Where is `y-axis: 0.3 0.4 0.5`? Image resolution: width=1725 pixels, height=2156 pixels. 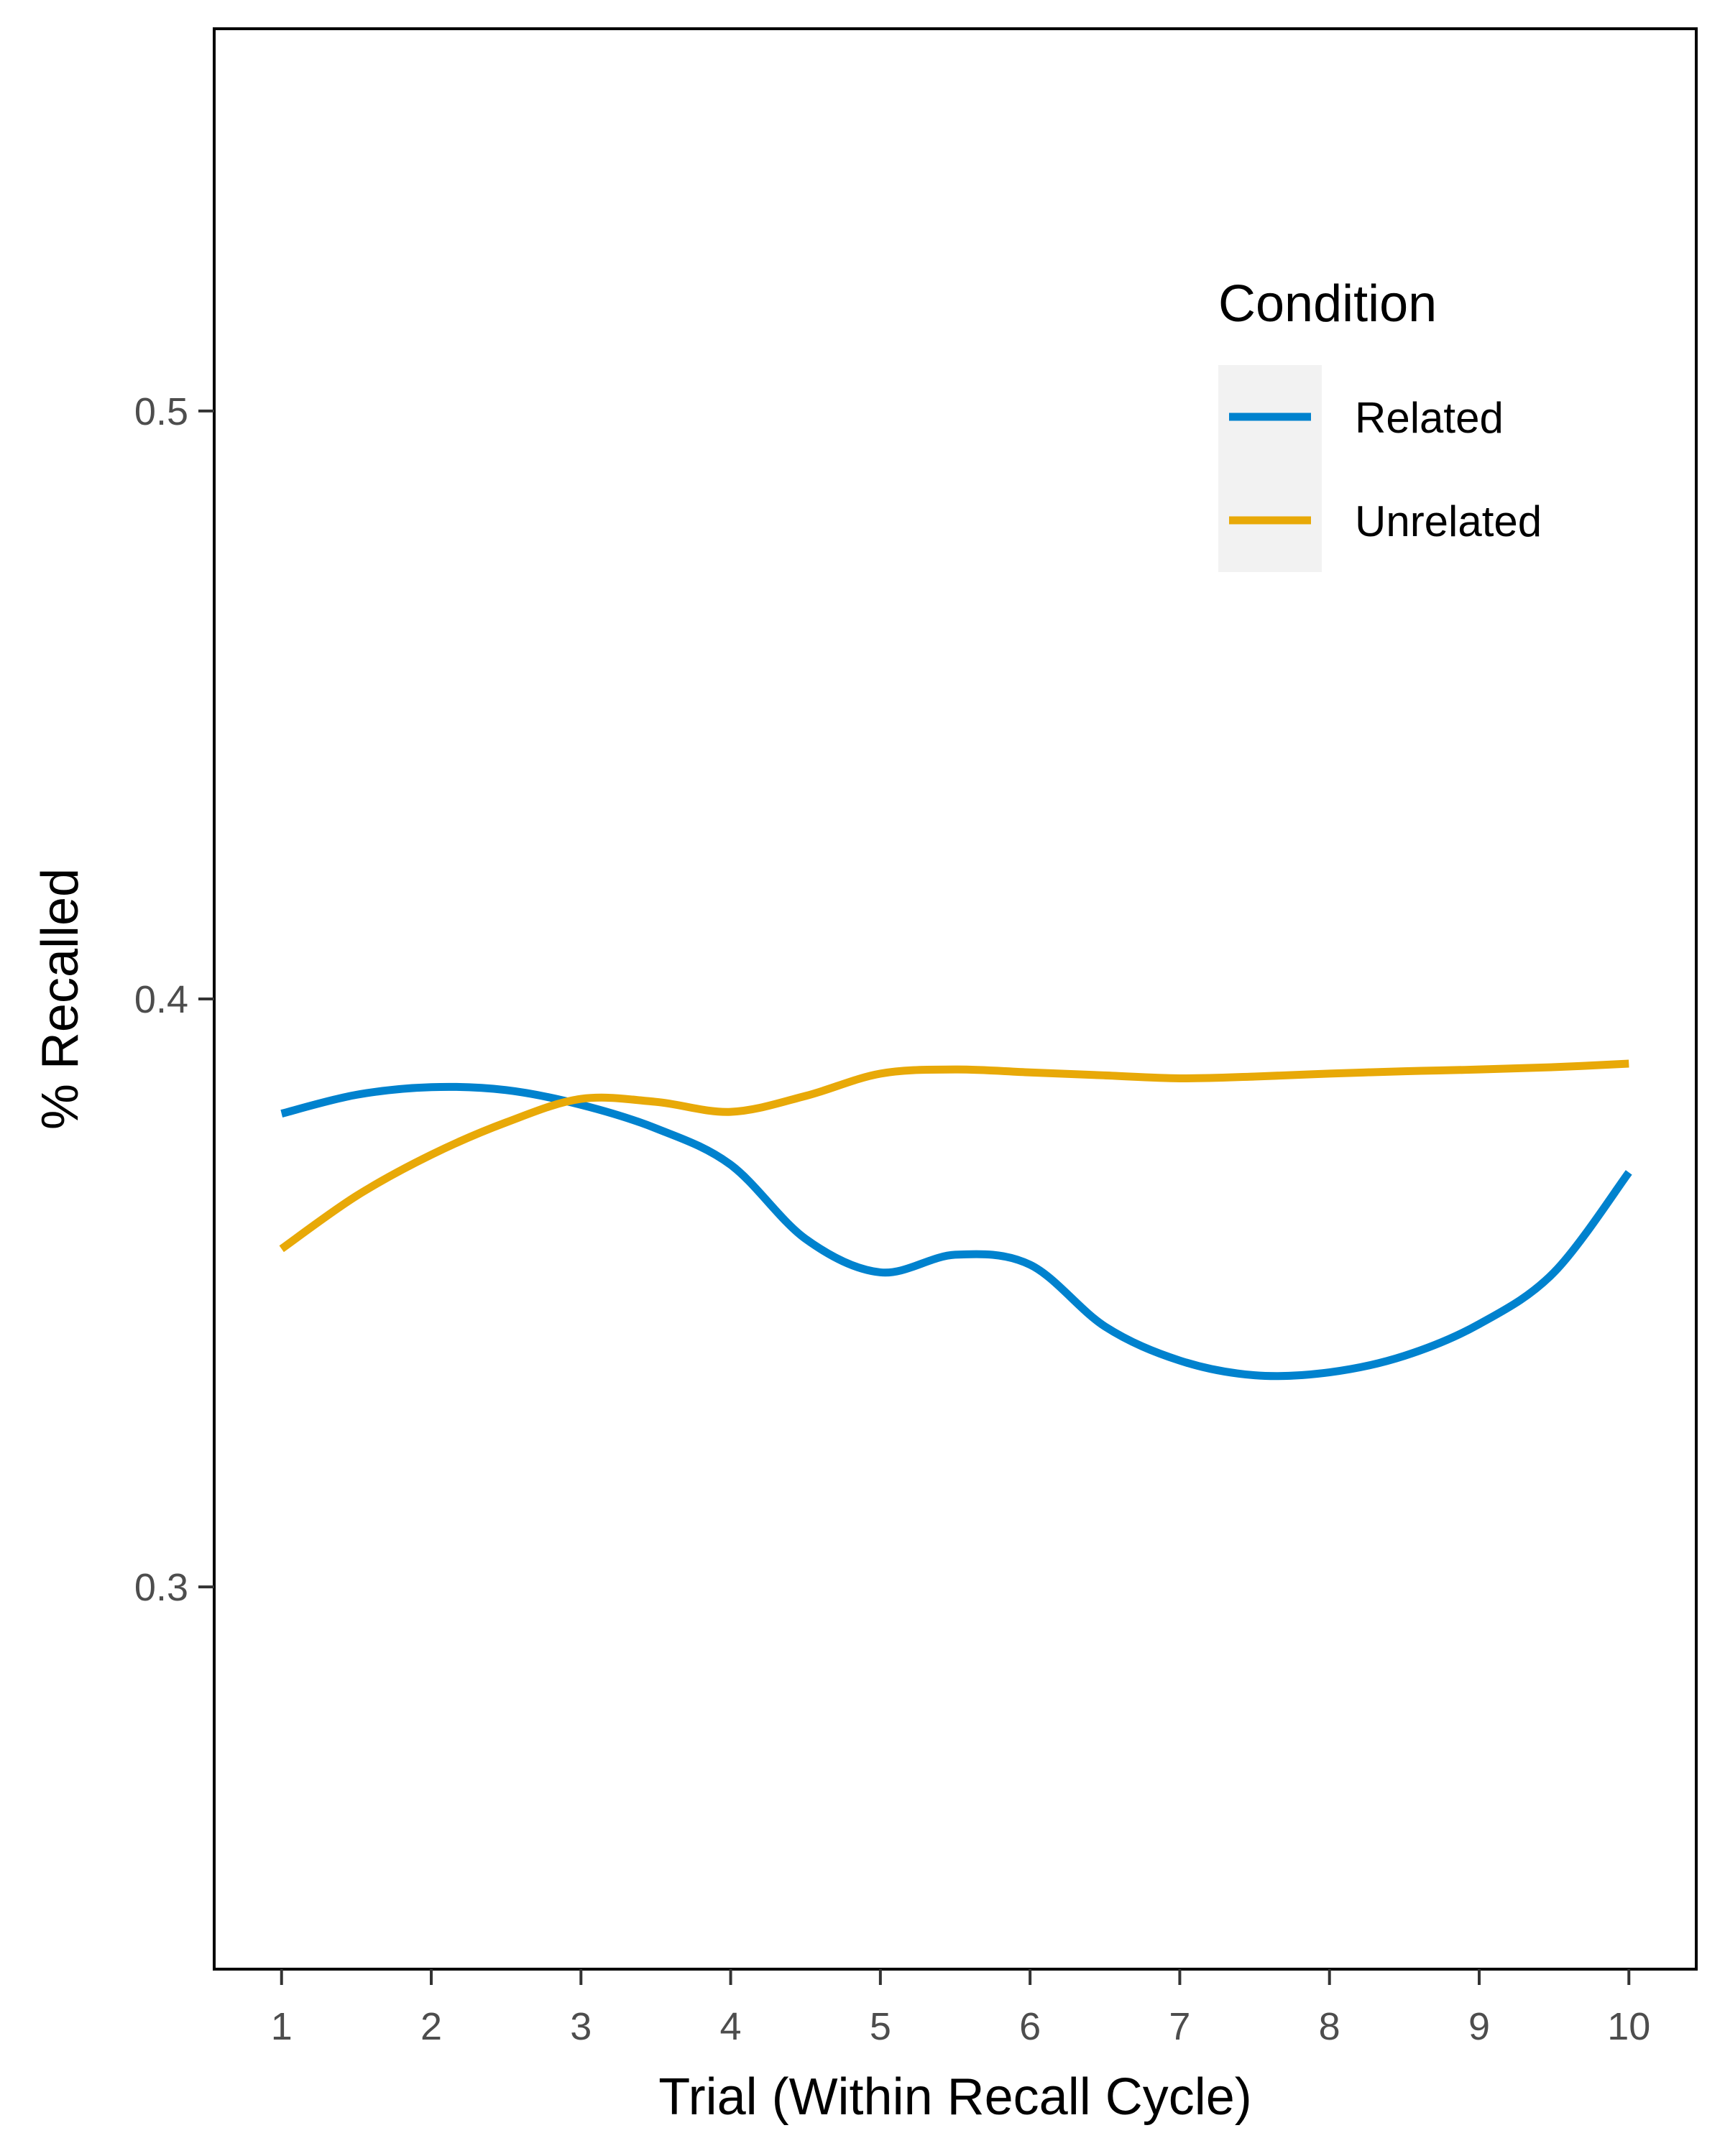
y-axis: 0.3 0.4 0.5 is located at coordinates (174, 1000).